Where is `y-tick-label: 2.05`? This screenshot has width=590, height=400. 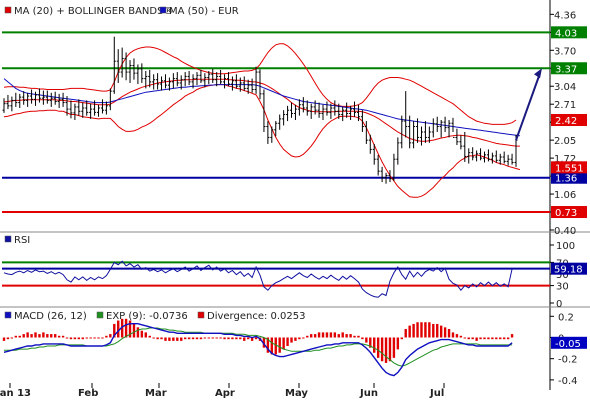 y-tick-label: 2.05 is located at coordinates (565, 141).